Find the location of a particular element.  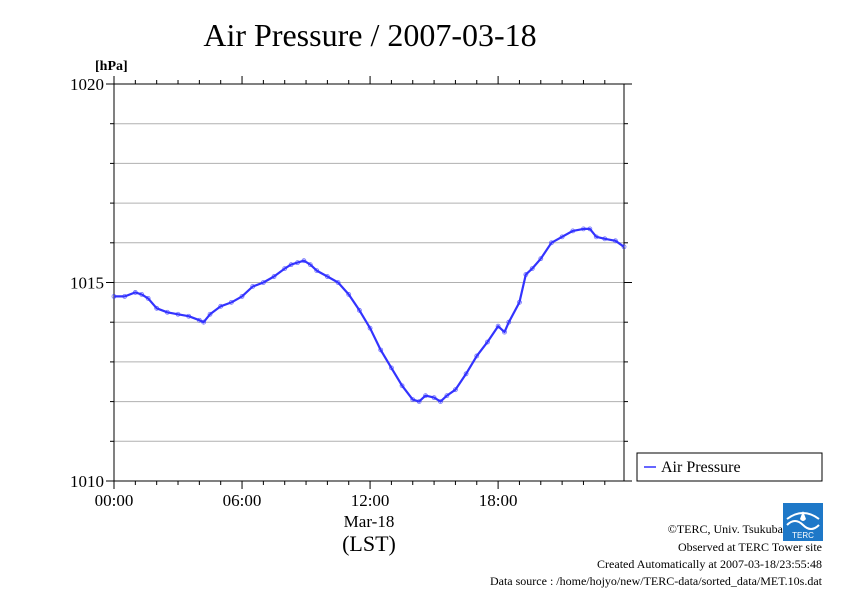

x-tick-labels: 00:00 06:00 12:00 18:00 is located at coordinates (306, 500).